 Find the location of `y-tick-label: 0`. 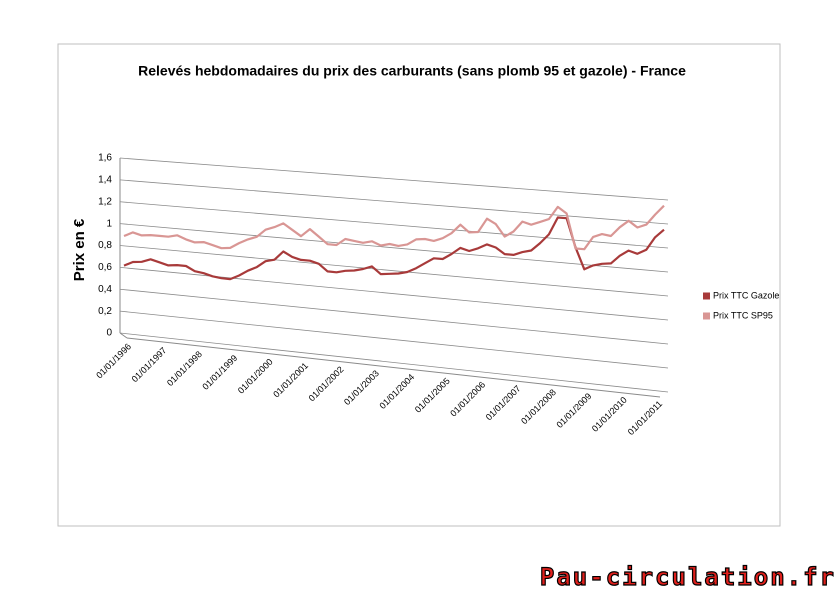

y-tick-label: 0 is located at coordinates (109, 333).